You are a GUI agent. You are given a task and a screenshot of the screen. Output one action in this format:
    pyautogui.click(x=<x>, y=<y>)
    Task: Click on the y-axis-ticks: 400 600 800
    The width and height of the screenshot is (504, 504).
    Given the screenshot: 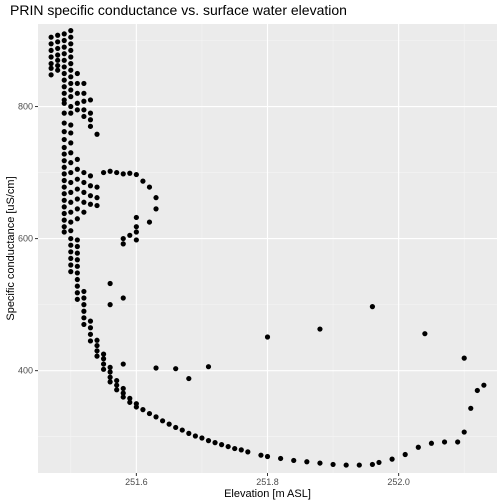 What is the action you would take?
    pyautogui.click(x=28, y=239)
    